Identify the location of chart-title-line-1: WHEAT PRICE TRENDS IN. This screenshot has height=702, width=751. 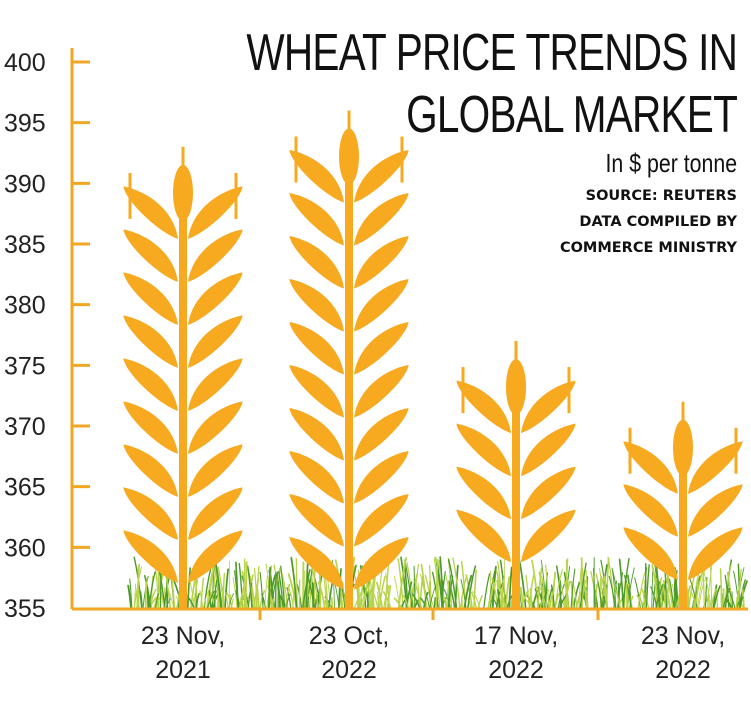
(491, 53).